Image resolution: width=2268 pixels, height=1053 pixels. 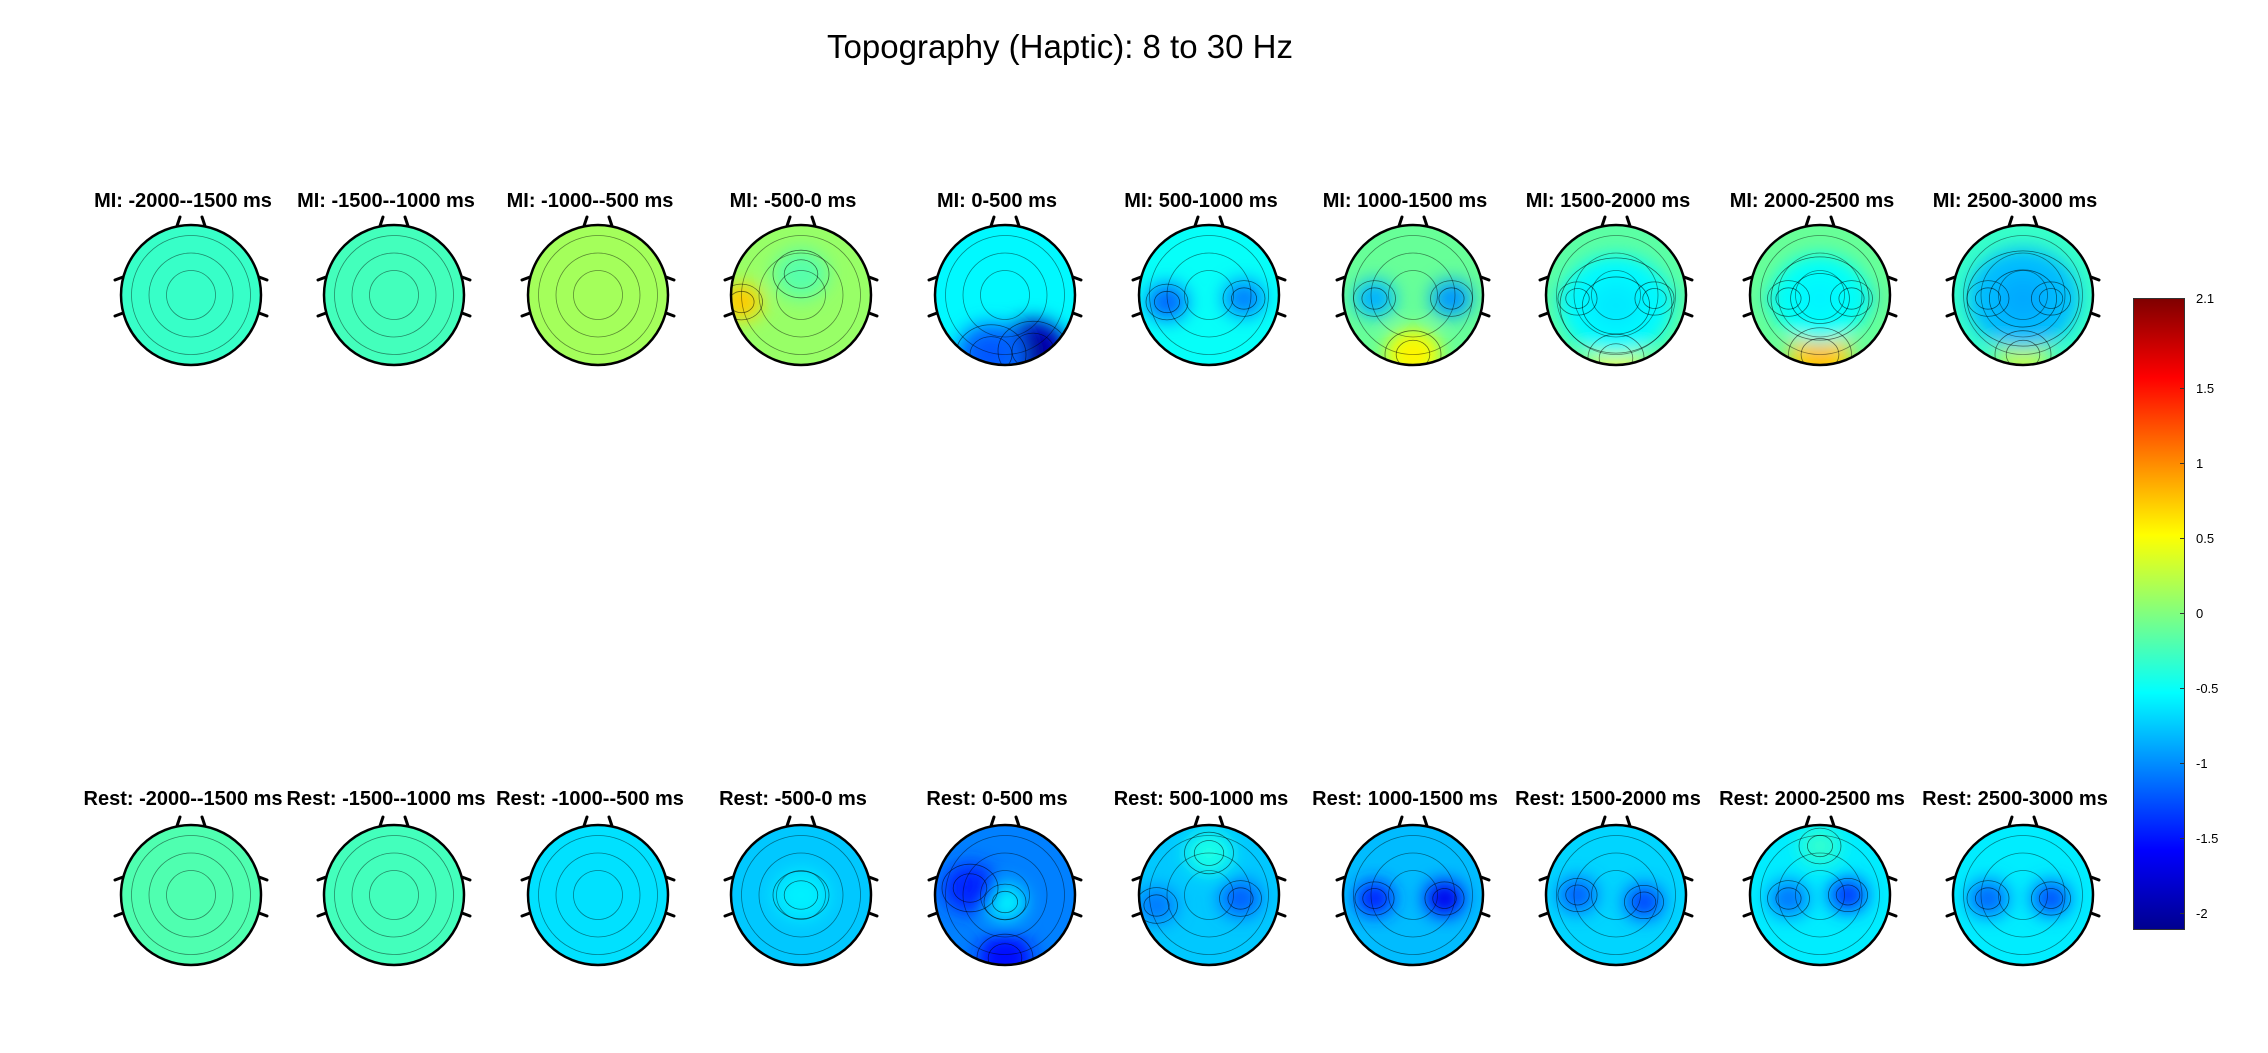 I want to click on panel-title: Rest: 2000-2500 ms, so click(x=1812, y=799).